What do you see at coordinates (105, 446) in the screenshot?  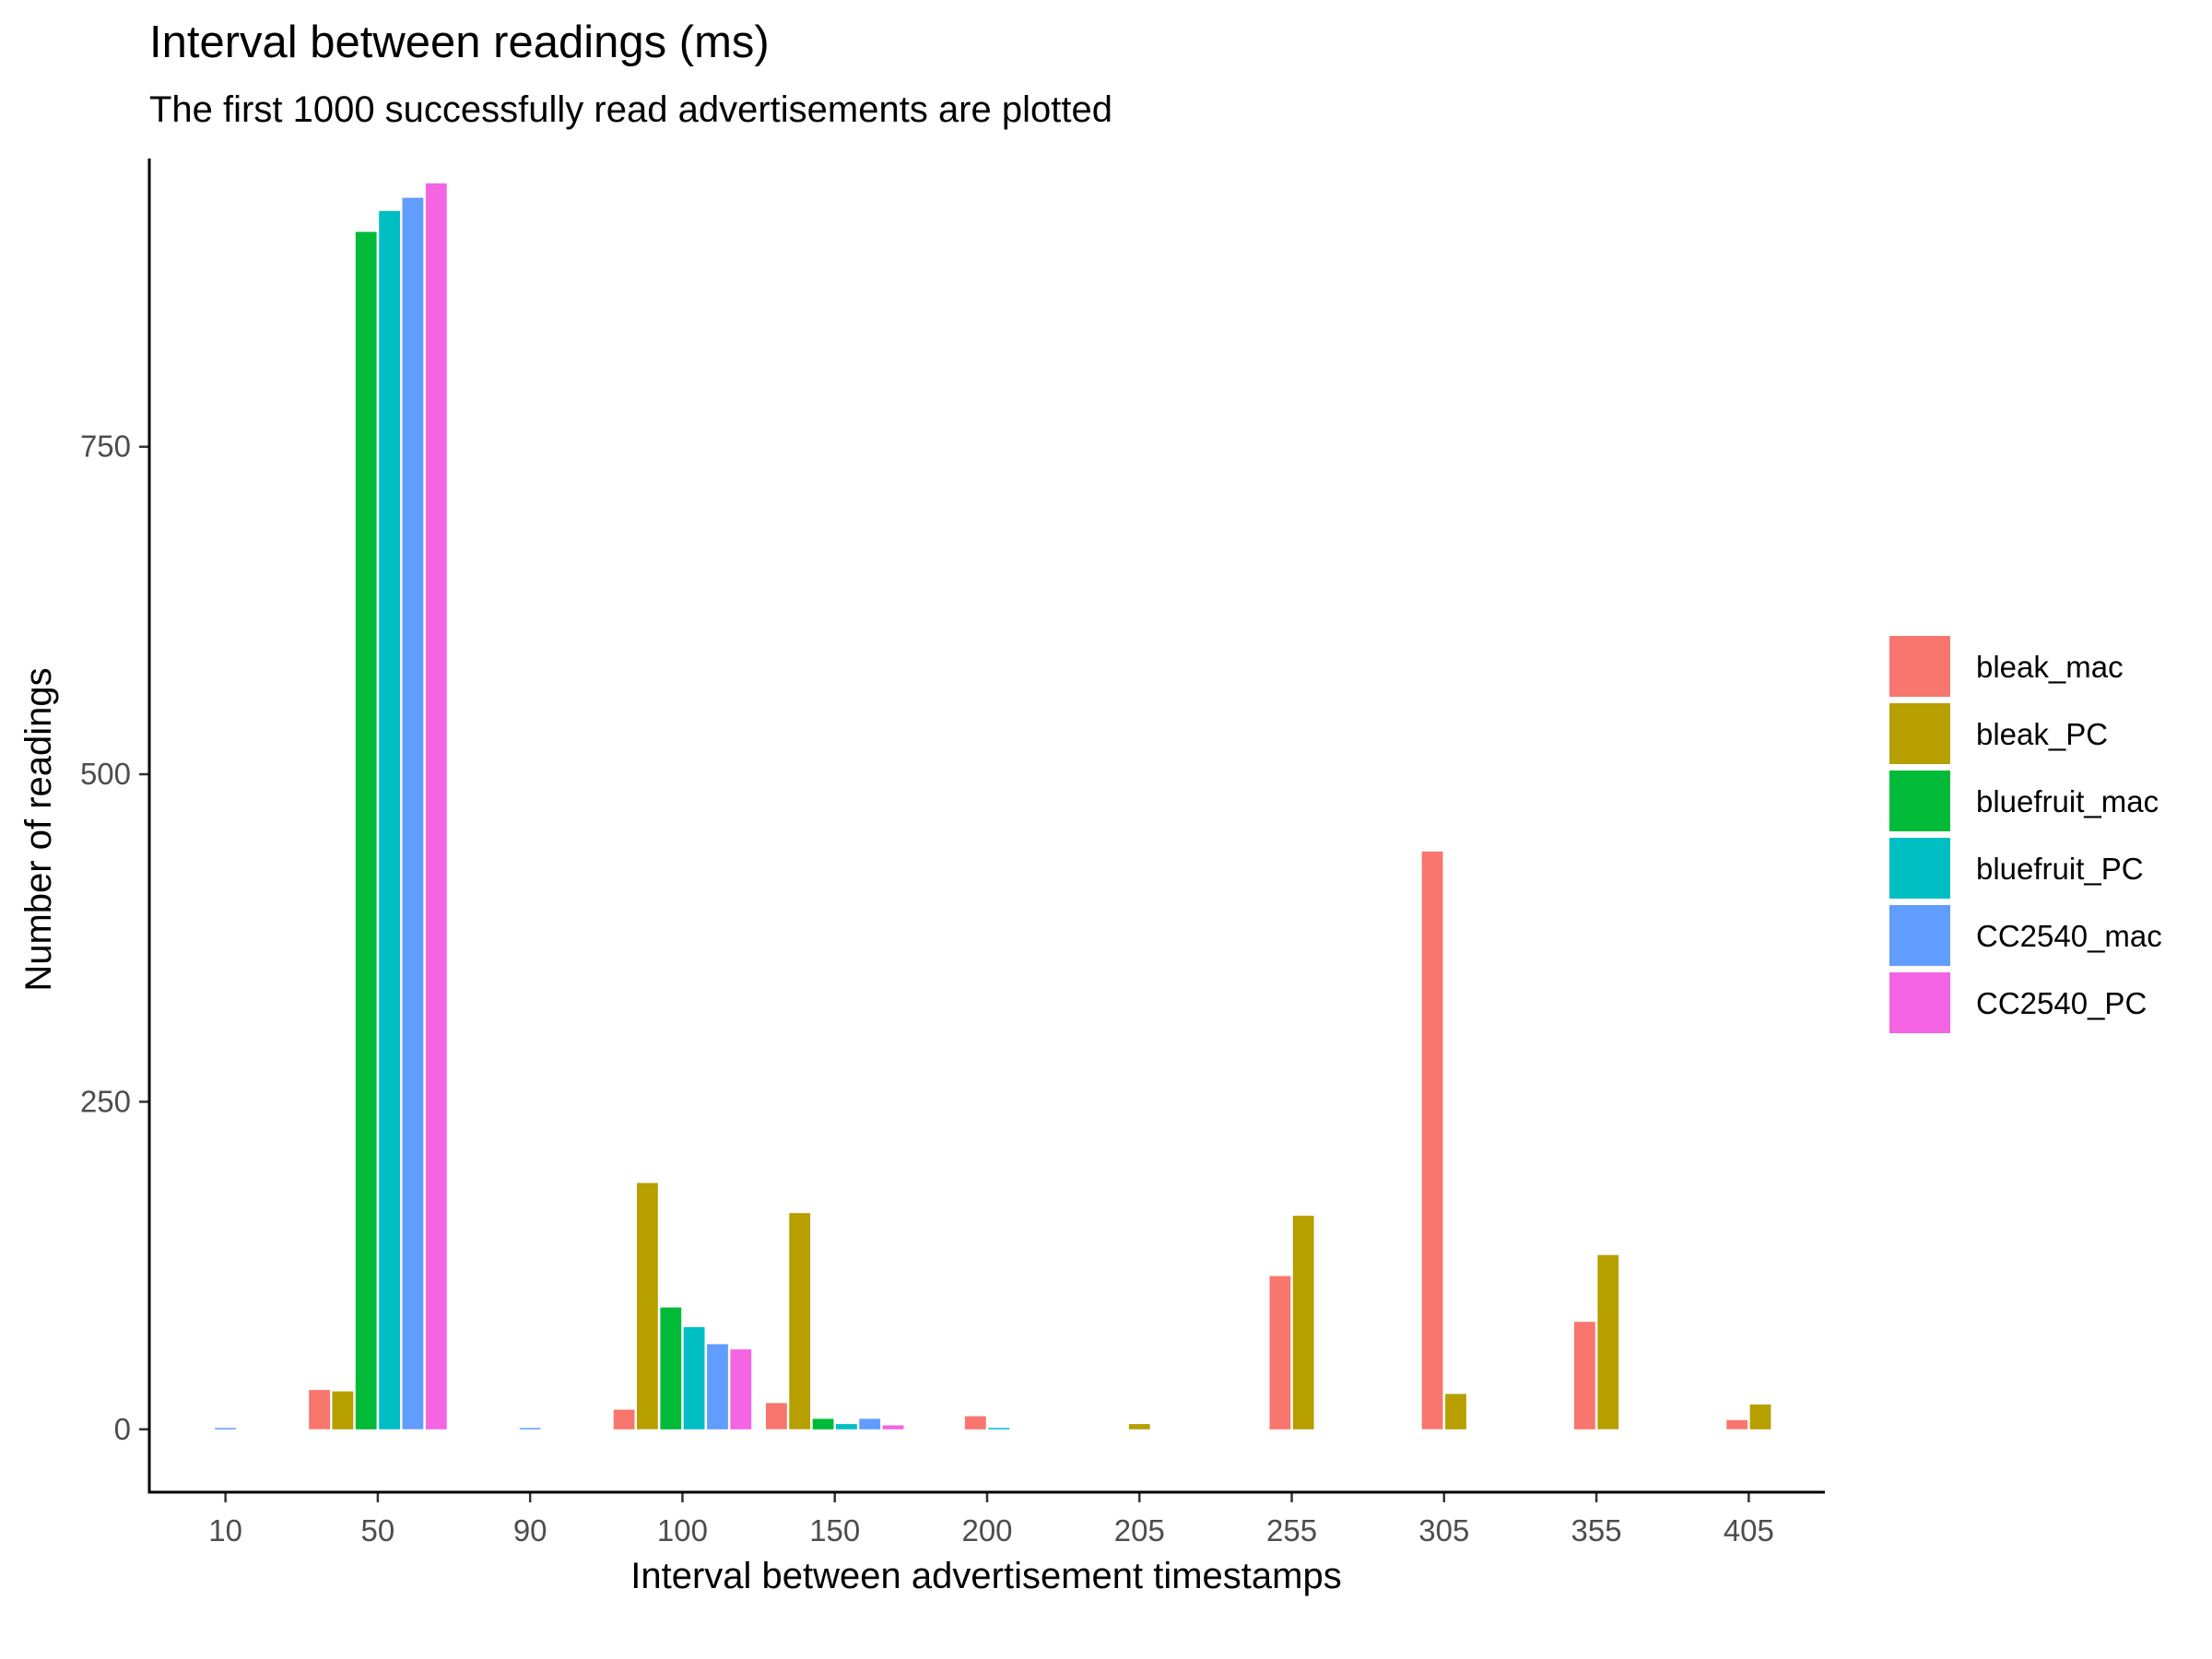 I see `y-tick-label-750: 750` at bounding box center [105, 446].